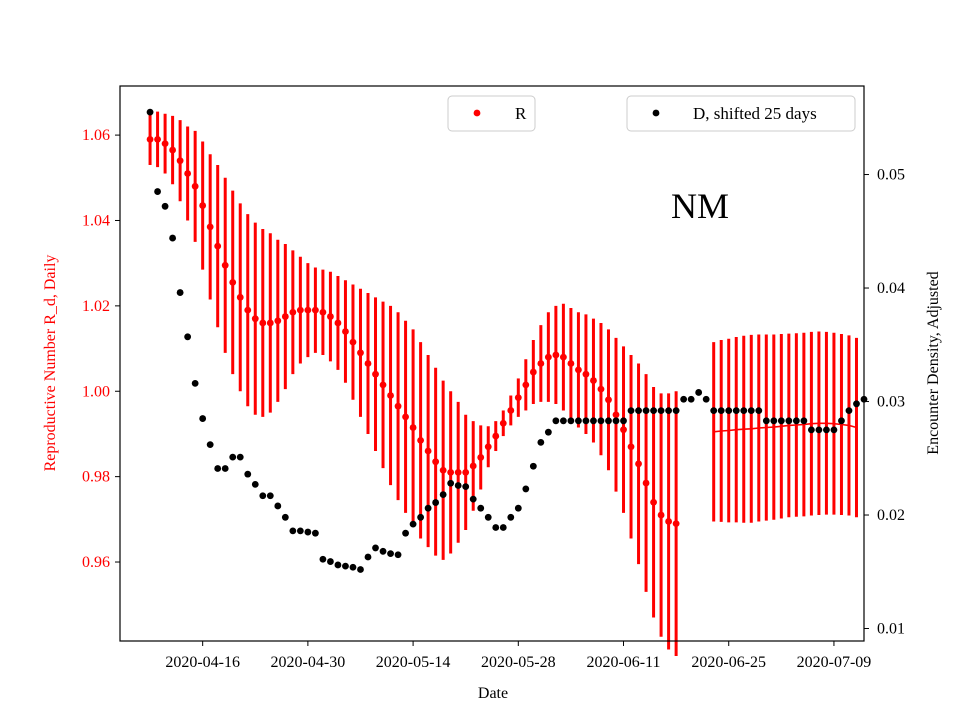  I want to click on y-left-tick-label: 0.98, so click(96, 477).